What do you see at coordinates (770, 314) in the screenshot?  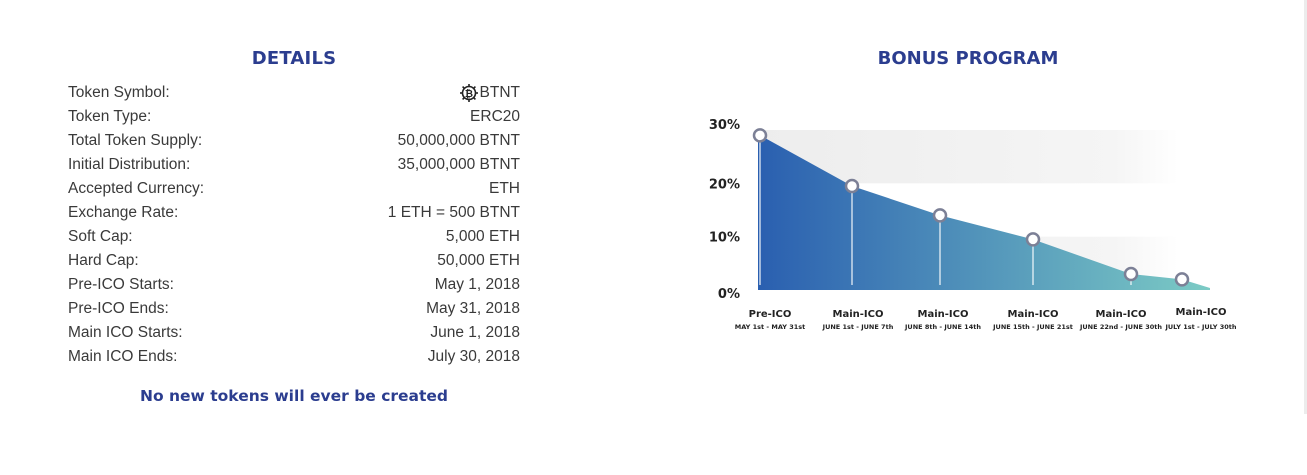 I see `x-category-label: Pre-ICO` at bounding box center [770, 314].